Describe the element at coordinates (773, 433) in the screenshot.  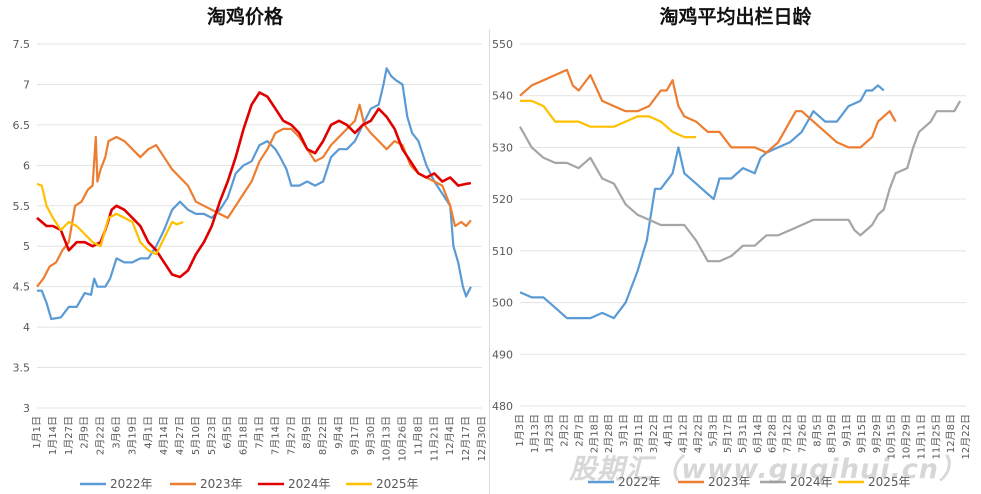
I see `x-tick-label: 6月28日` at that location.